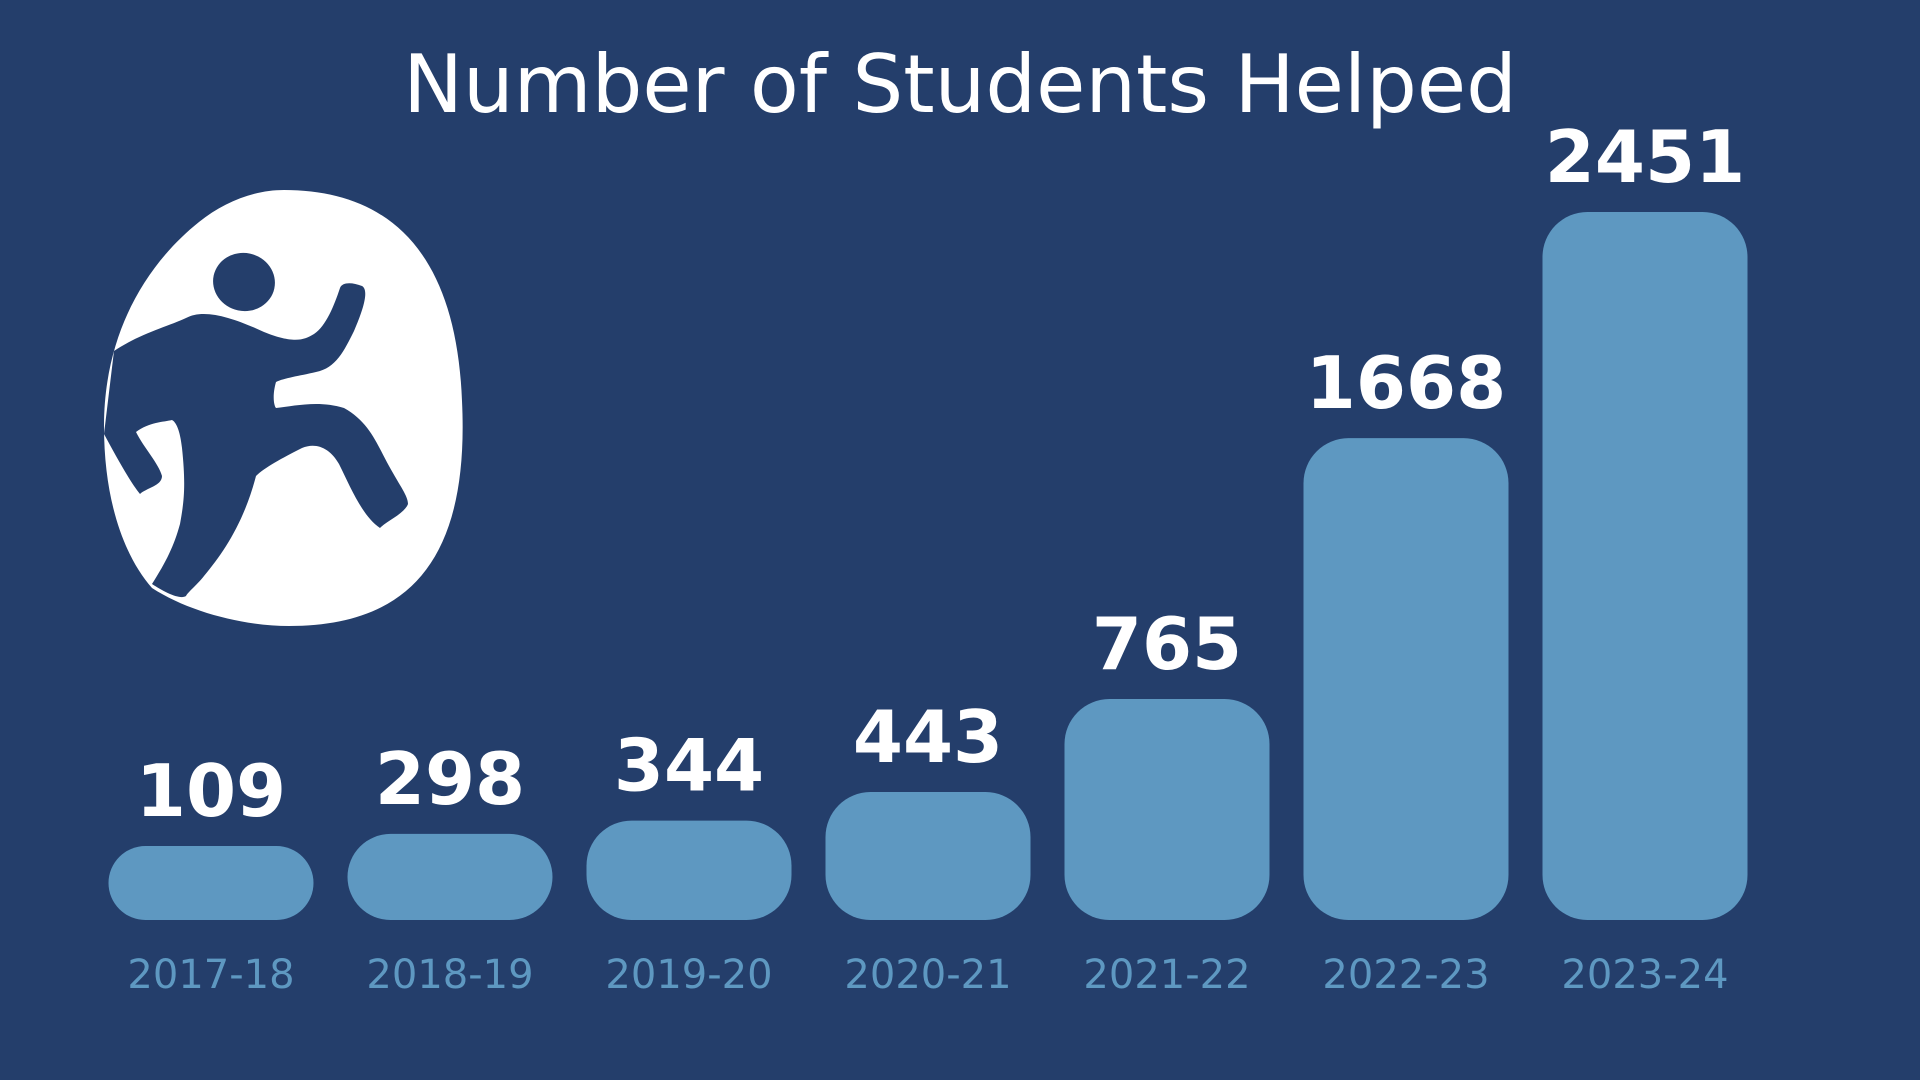  Describe the element at coordinates (689, 766) in the screenshot. I see `value-label-2019-20: 344` at that location.